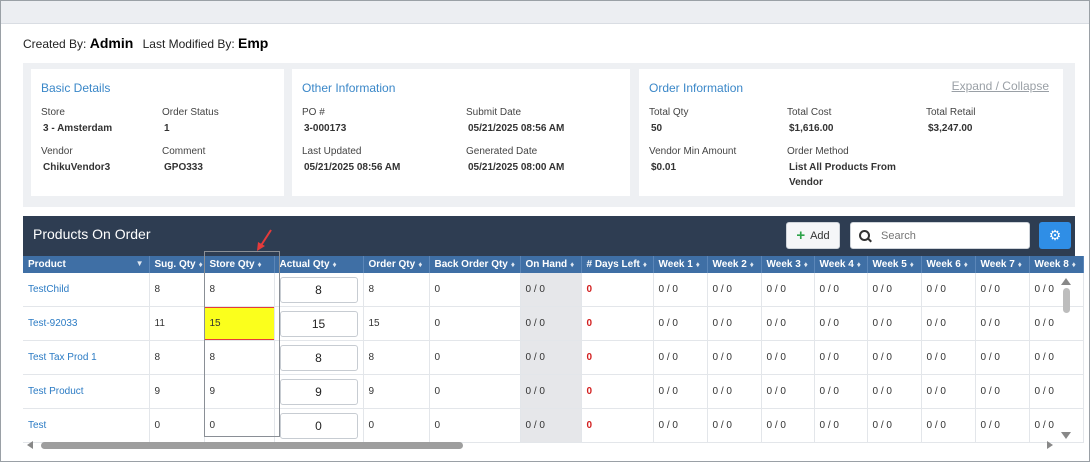 The height and width of the screenshot is (462, 1090). I want to click on actual-qty-input: 15, so click(318, 323).